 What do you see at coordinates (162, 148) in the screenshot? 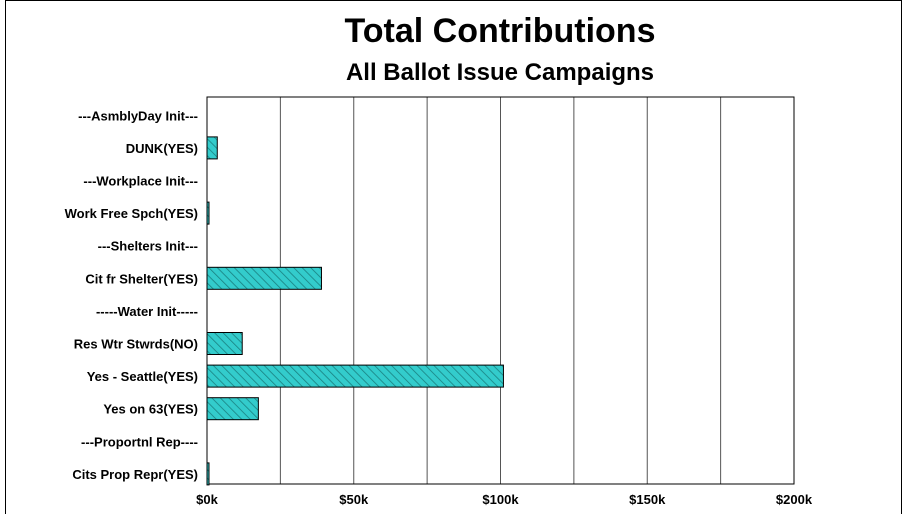
I see `category-label: DUNK(YES)` at bounding box center [162, 148].